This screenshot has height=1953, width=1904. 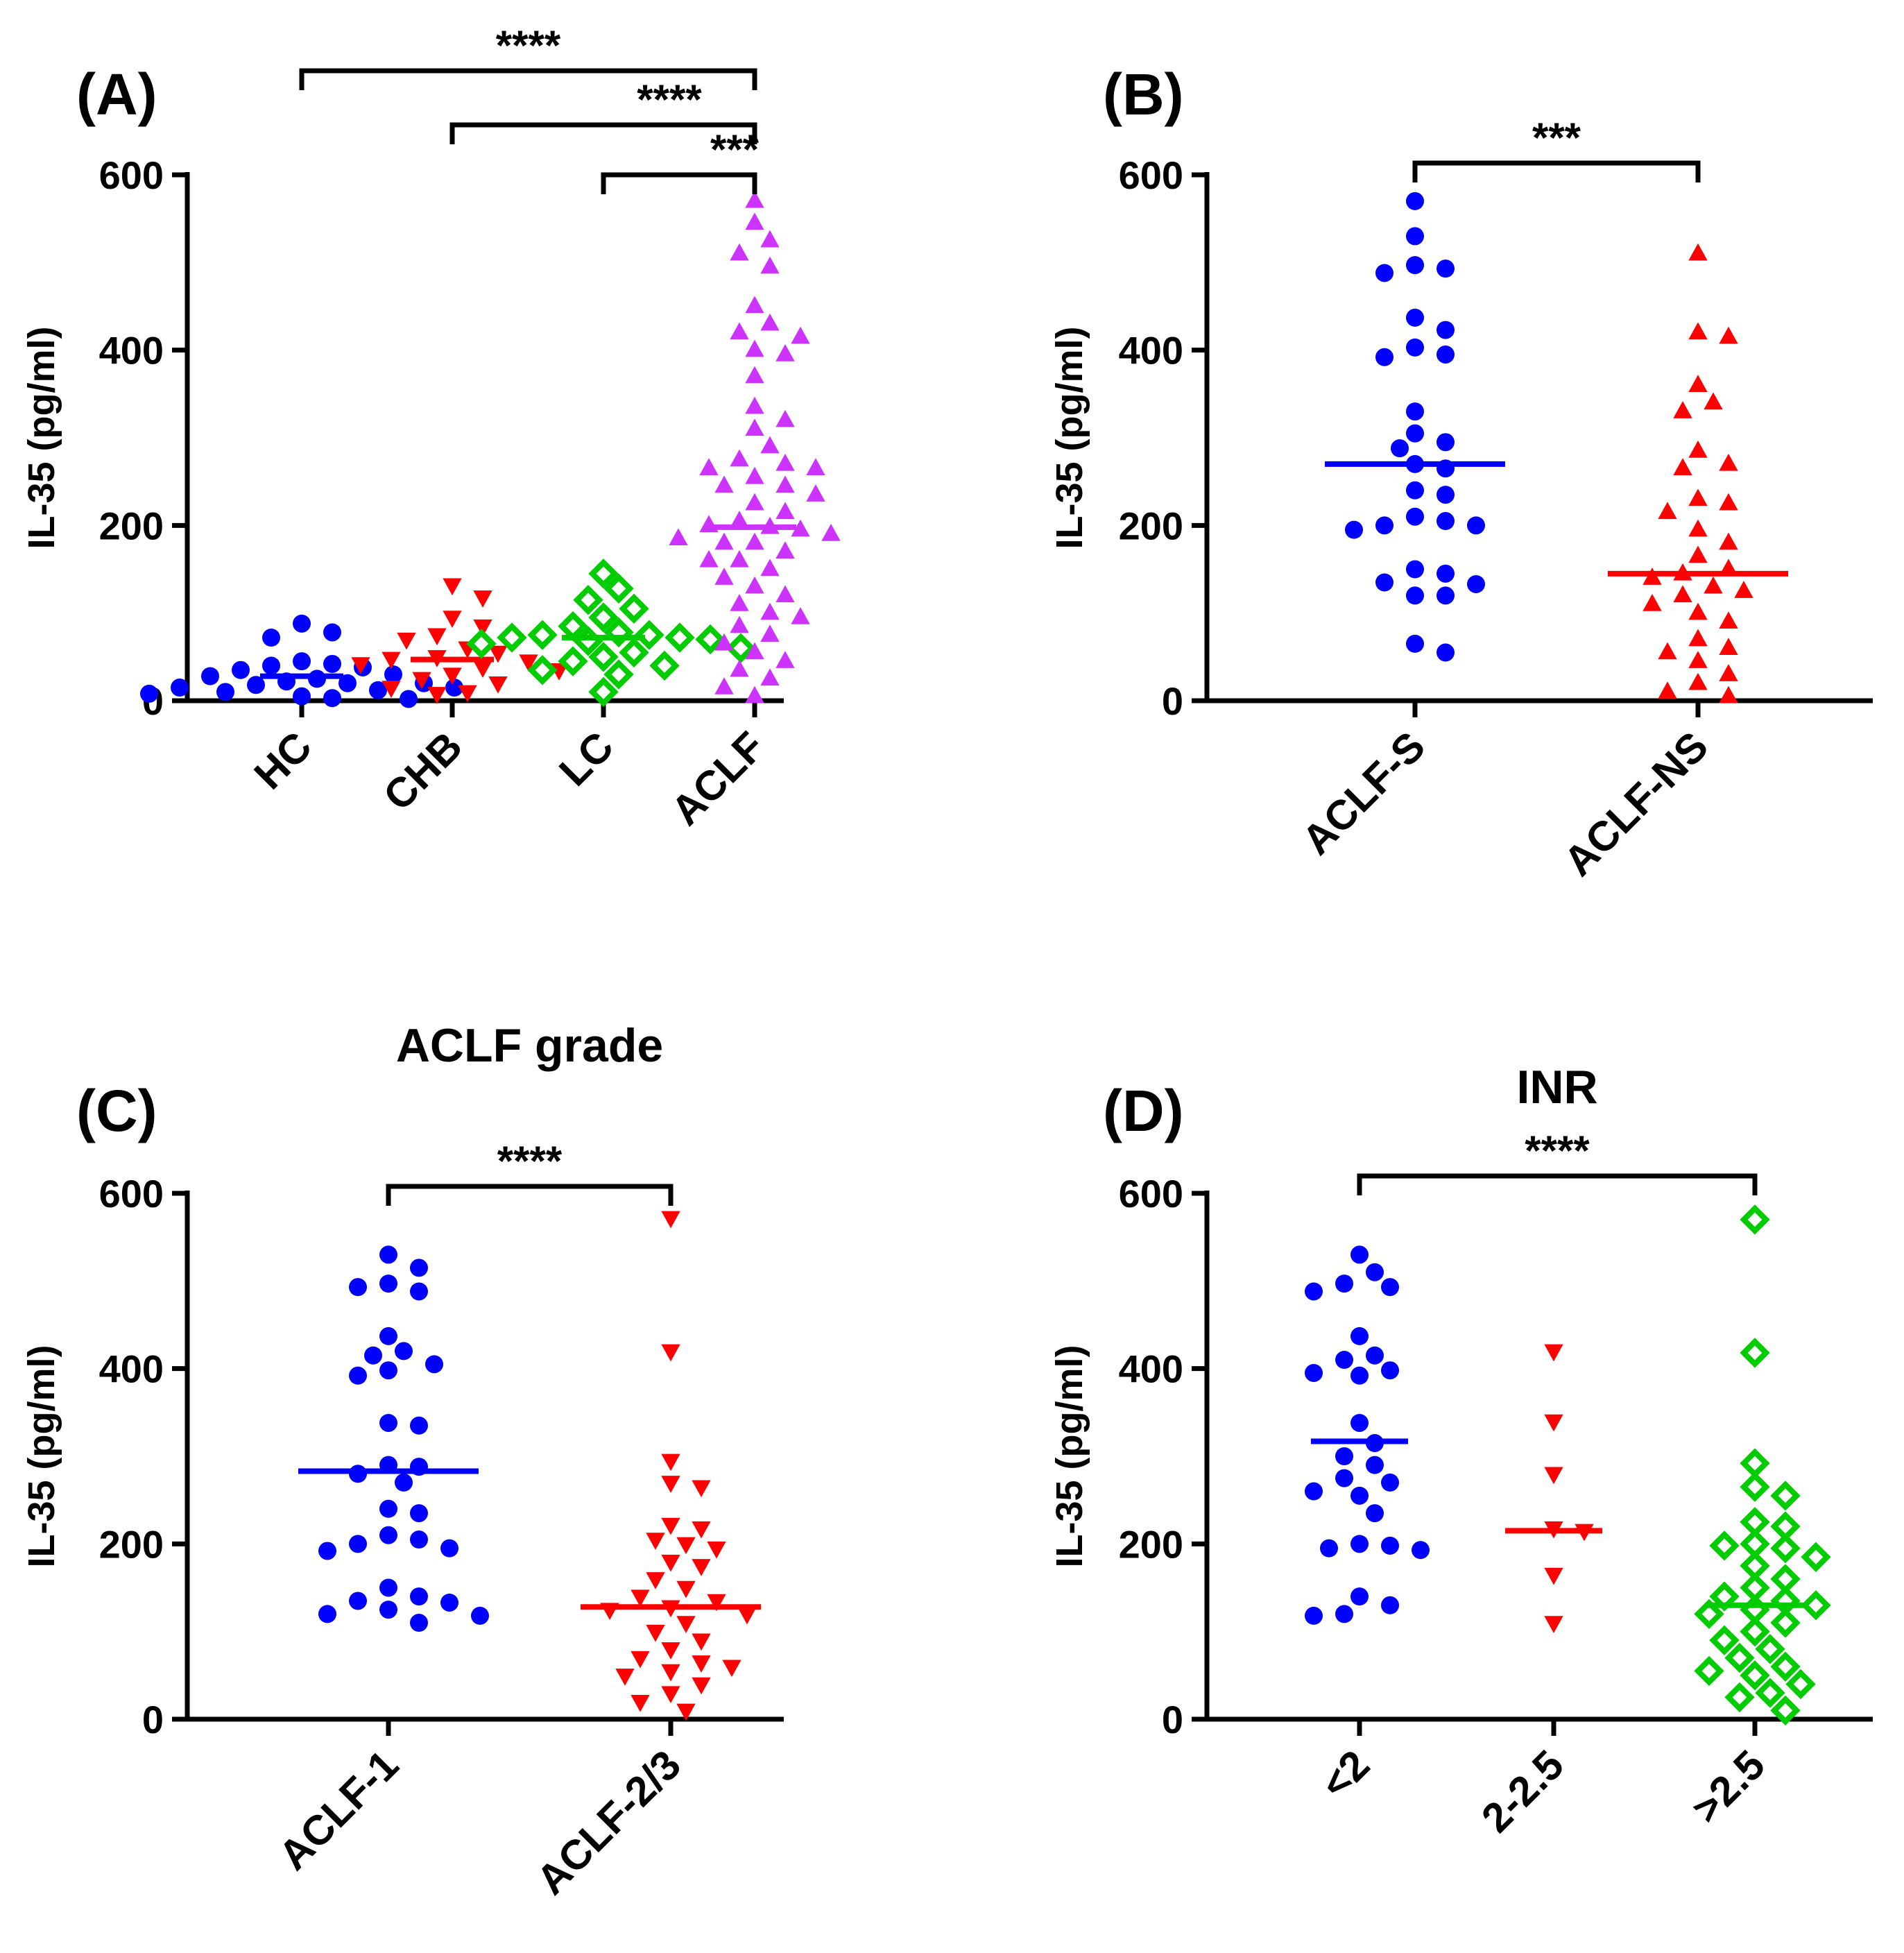 What do you see at coordinates (1553, 1488) in the screenshot?
I see `series-2-2.5` at bounding box center [1553, 1488].